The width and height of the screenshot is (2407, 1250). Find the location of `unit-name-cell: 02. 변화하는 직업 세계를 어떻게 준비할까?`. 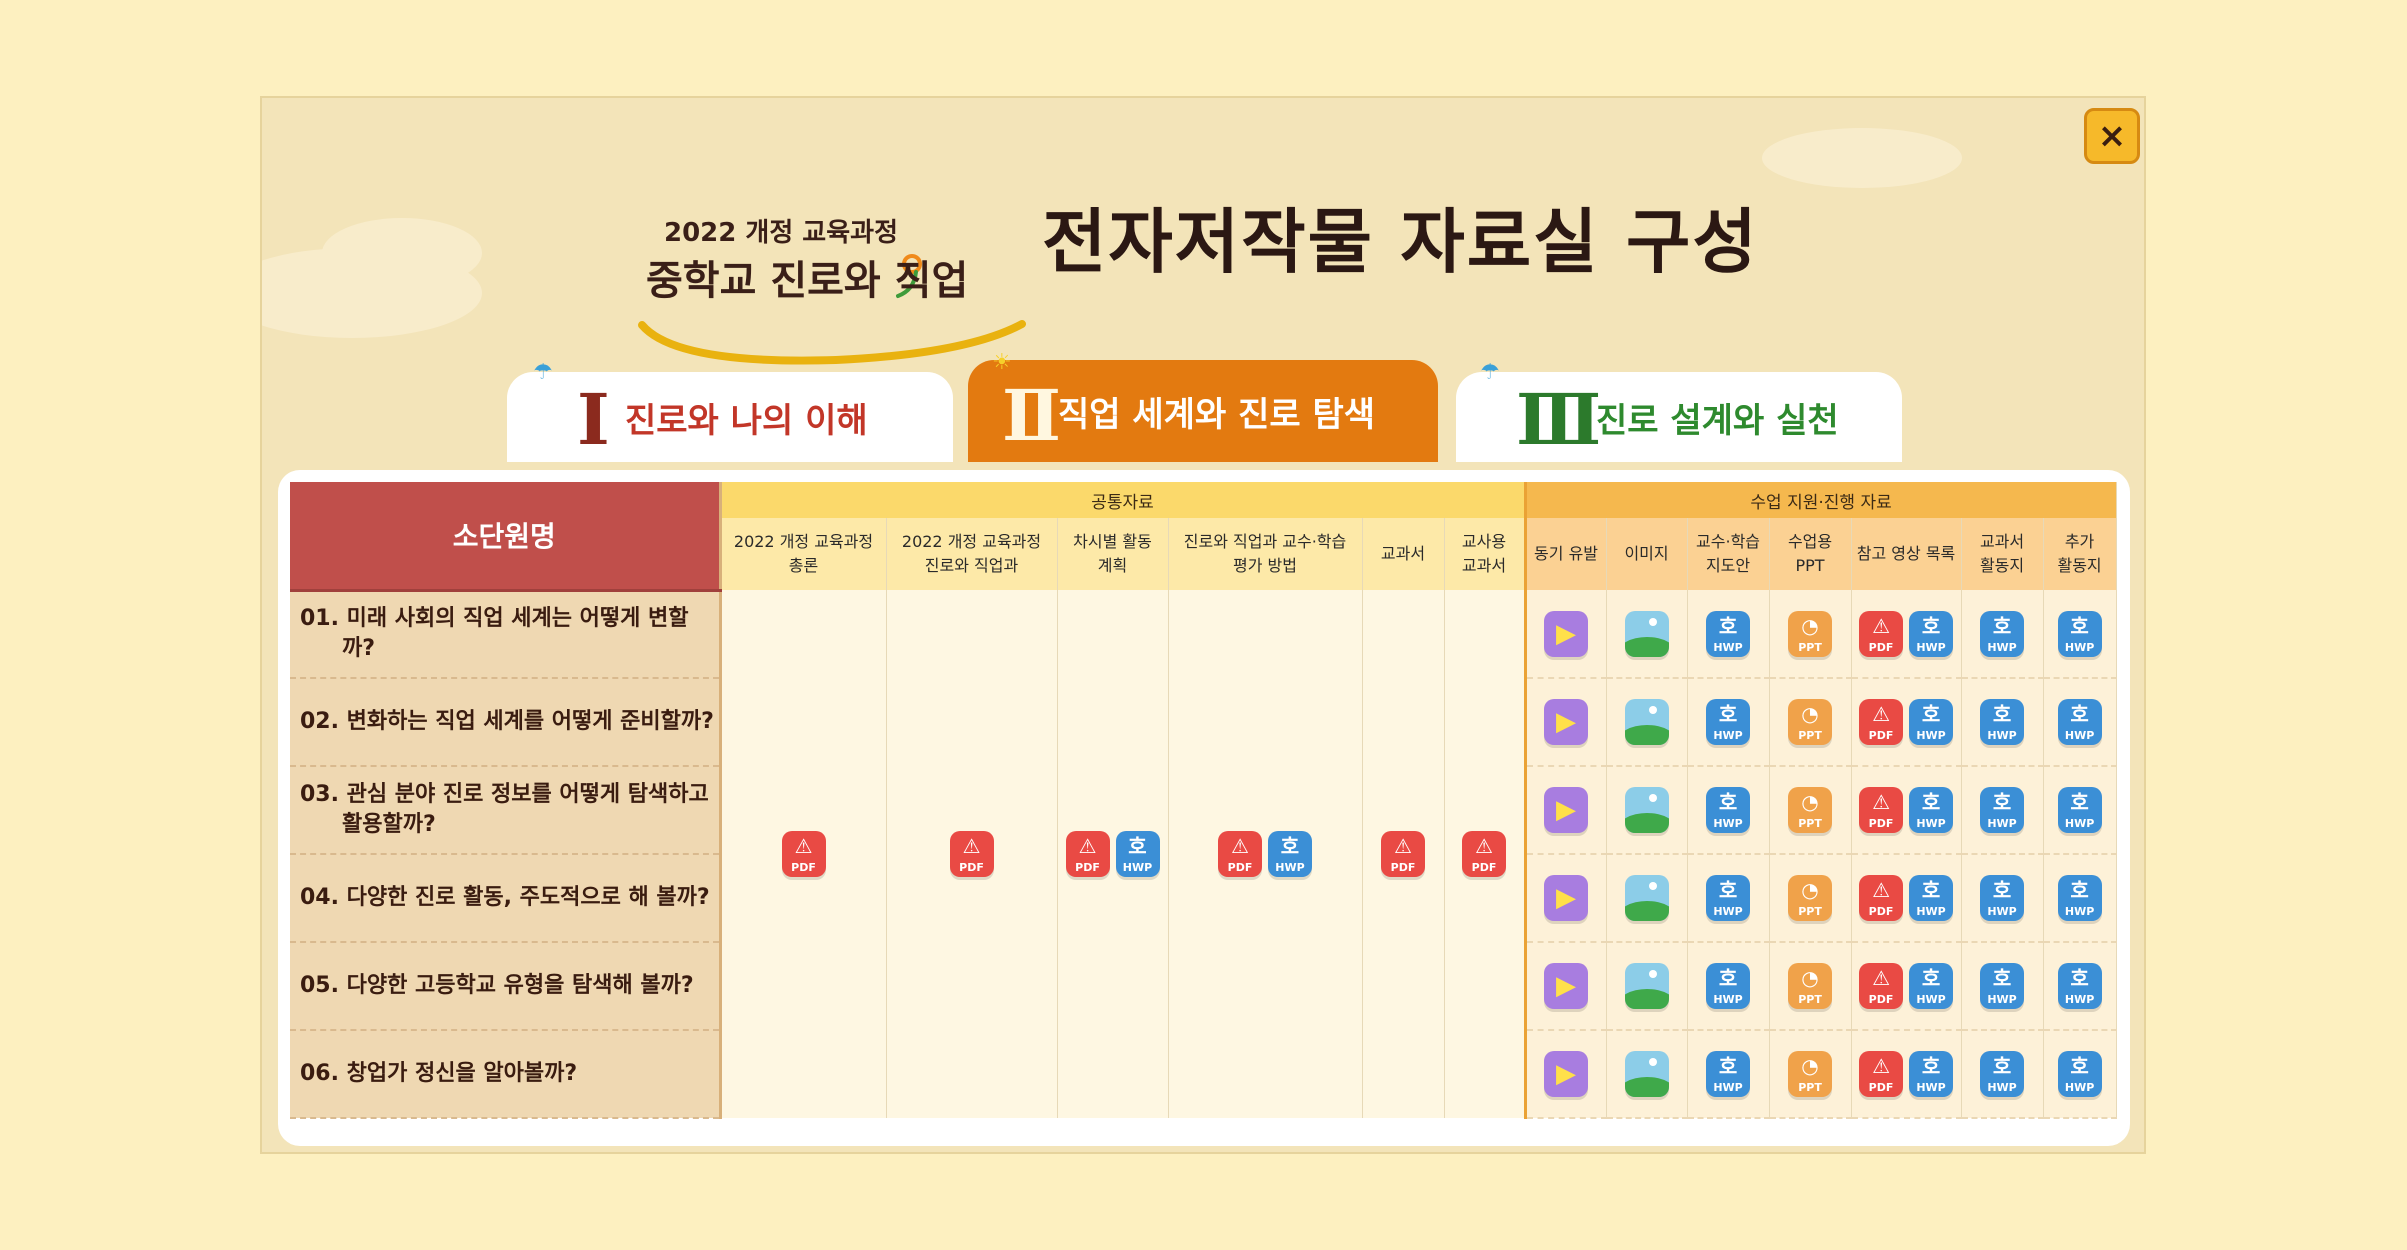

unit-name-cell: 02. 변화하는 직업 세계를 어떻게 준비할까? is located at coordinates (506, 722).